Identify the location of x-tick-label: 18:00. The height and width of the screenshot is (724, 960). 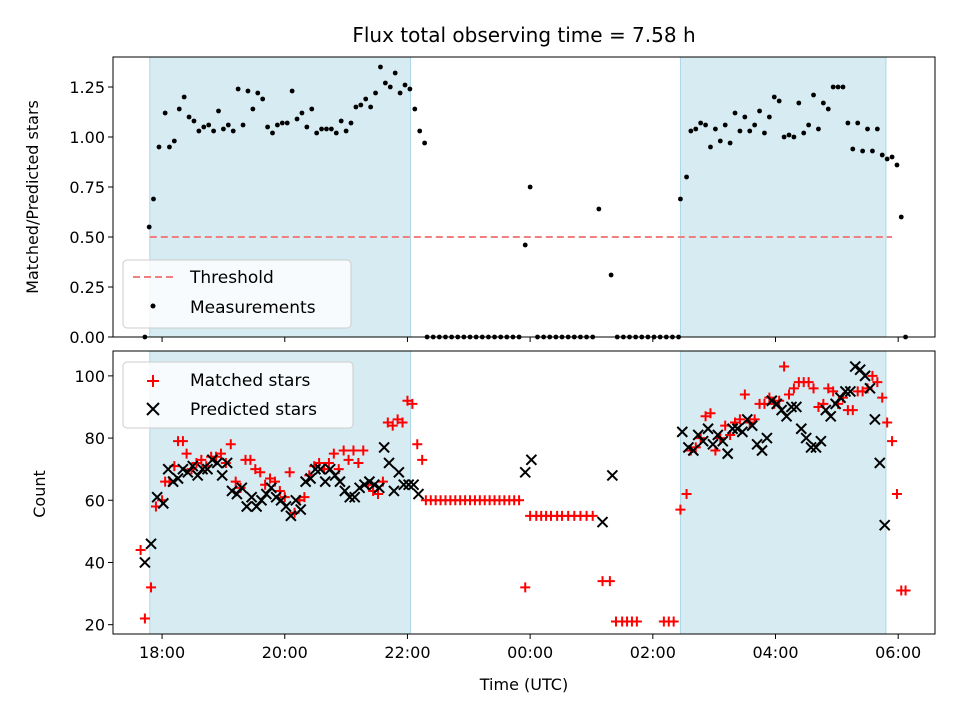
(162, 652).